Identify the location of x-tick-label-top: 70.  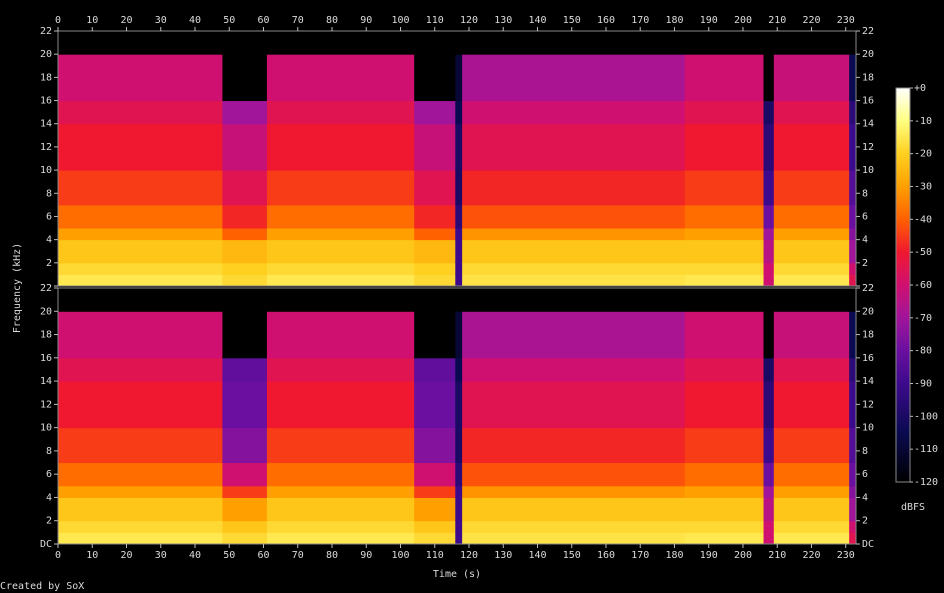
(298, 20).